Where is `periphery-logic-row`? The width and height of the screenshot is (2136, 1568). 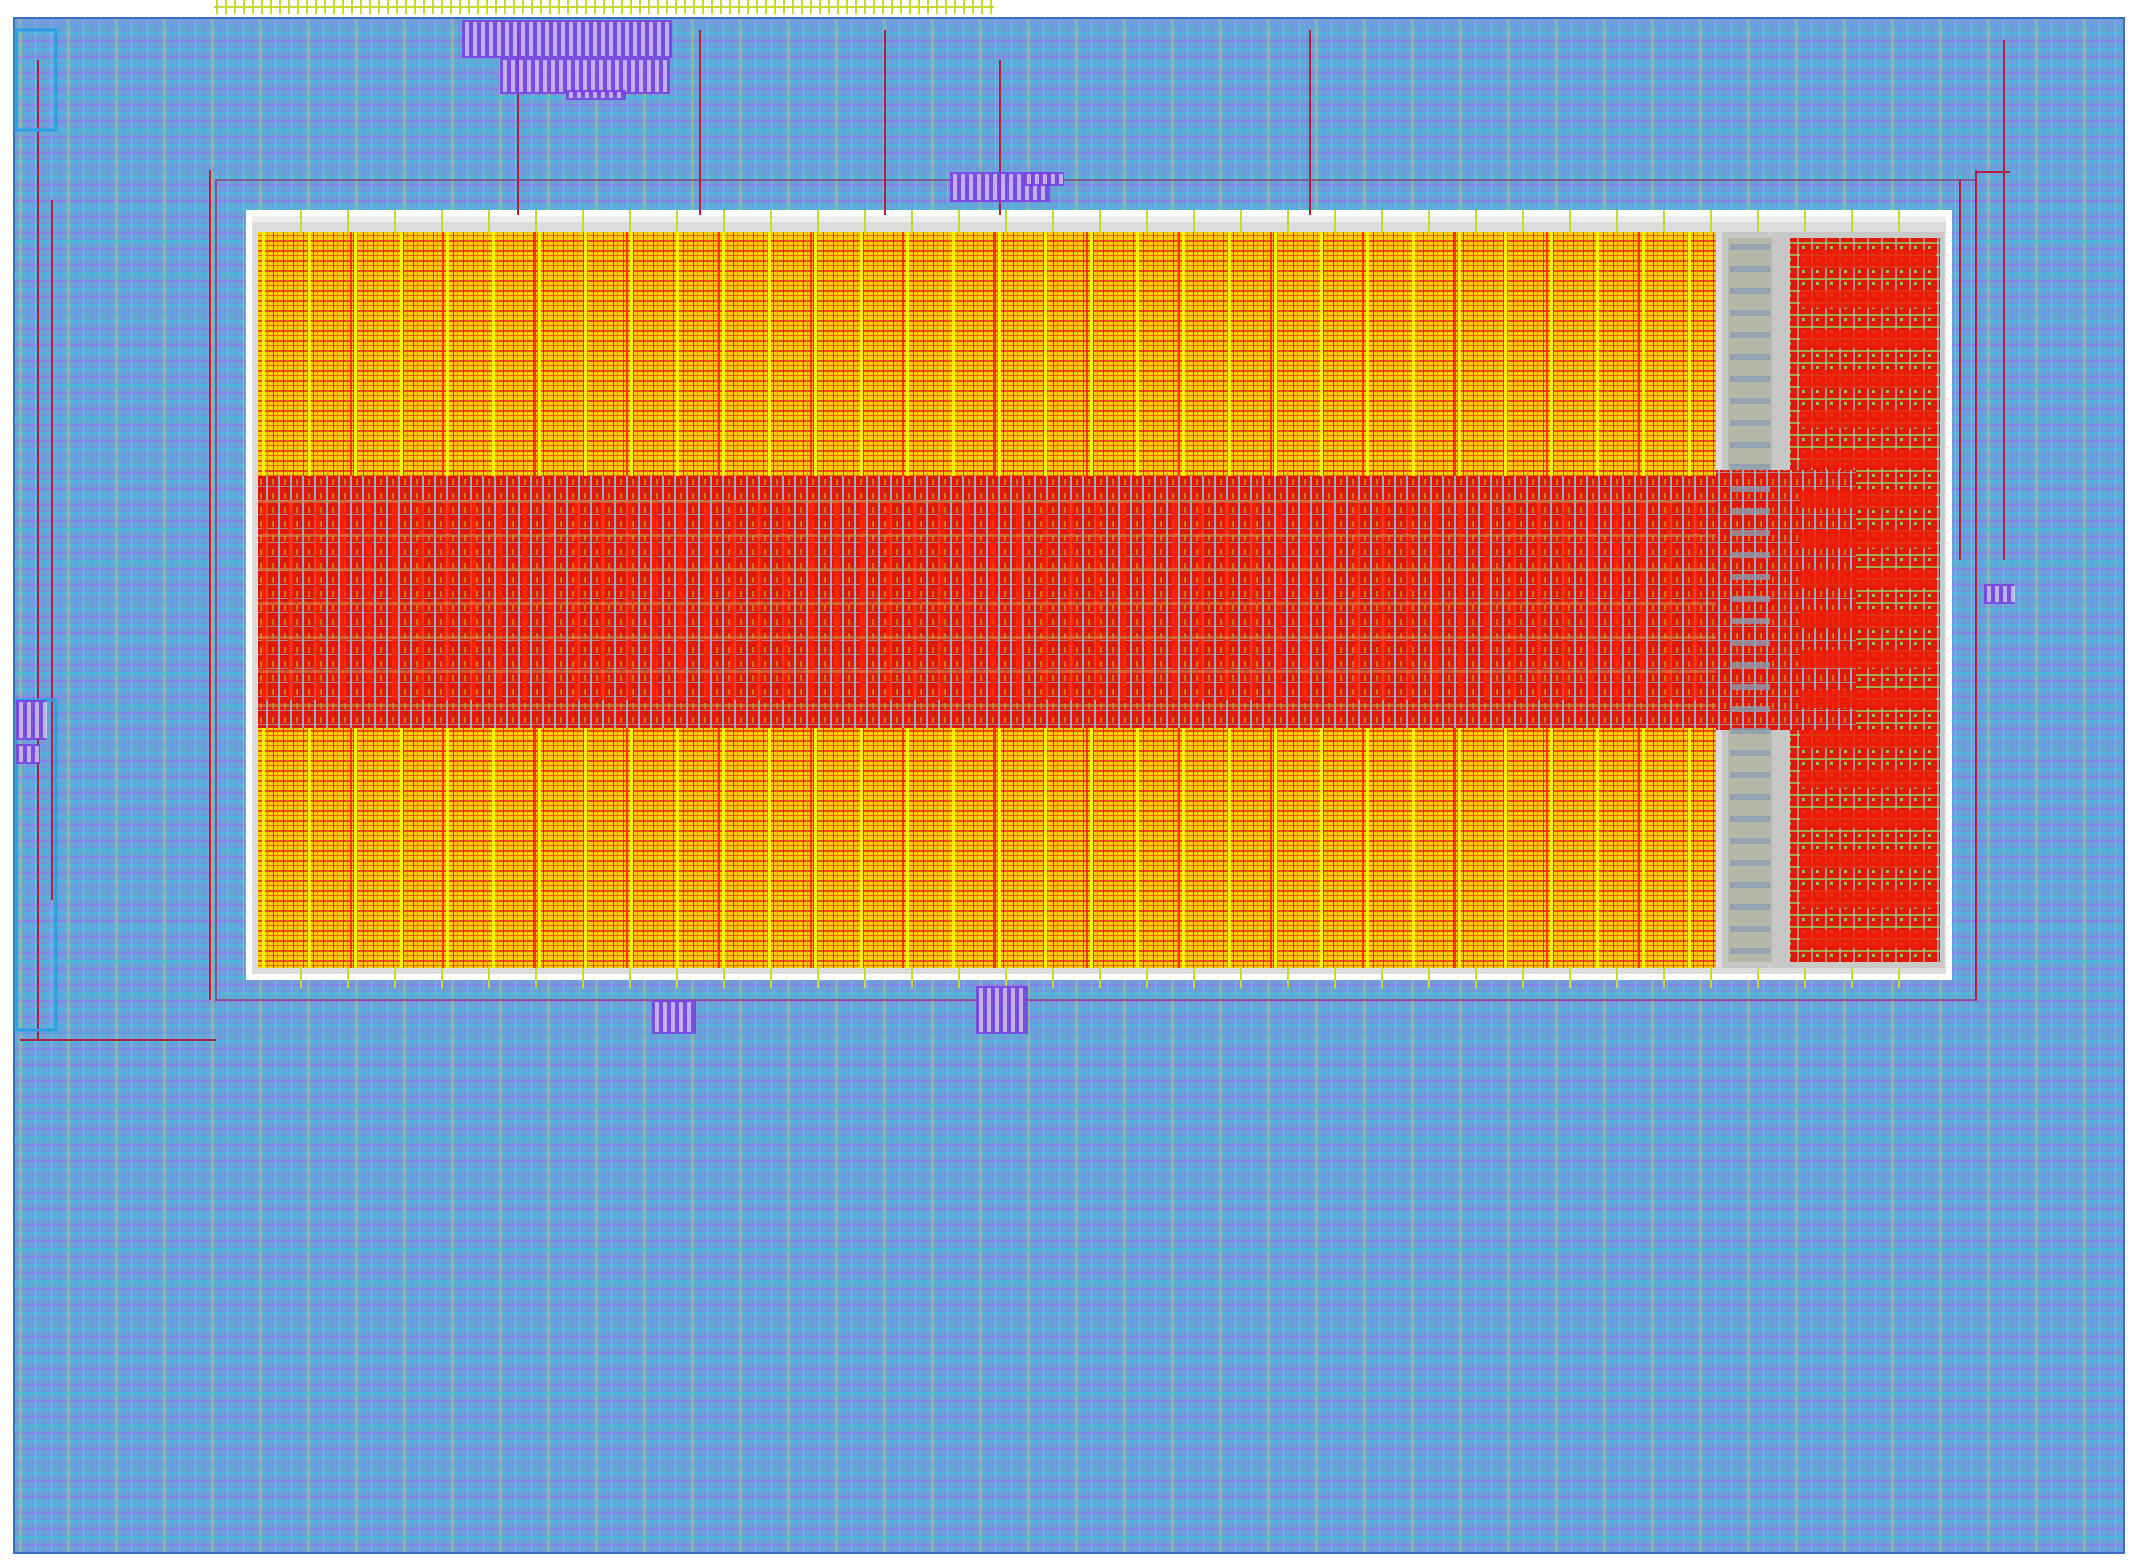
periphery-logic-row is located at coordinates (1868, 419).